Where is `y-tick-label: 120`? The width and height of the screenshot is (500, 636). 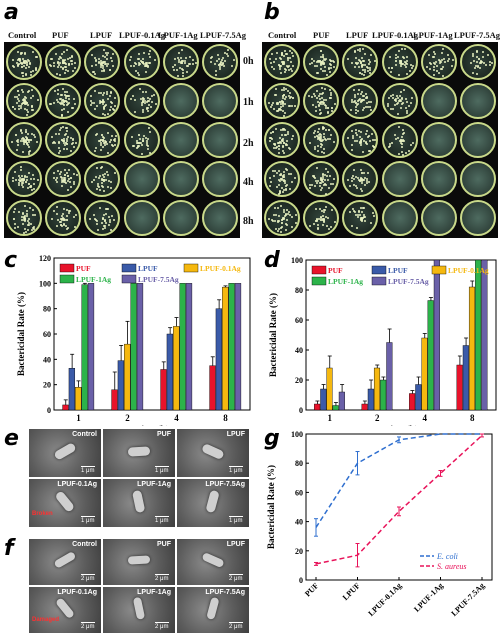
y-tick-label: 120 is located at coordinates (45, 258).